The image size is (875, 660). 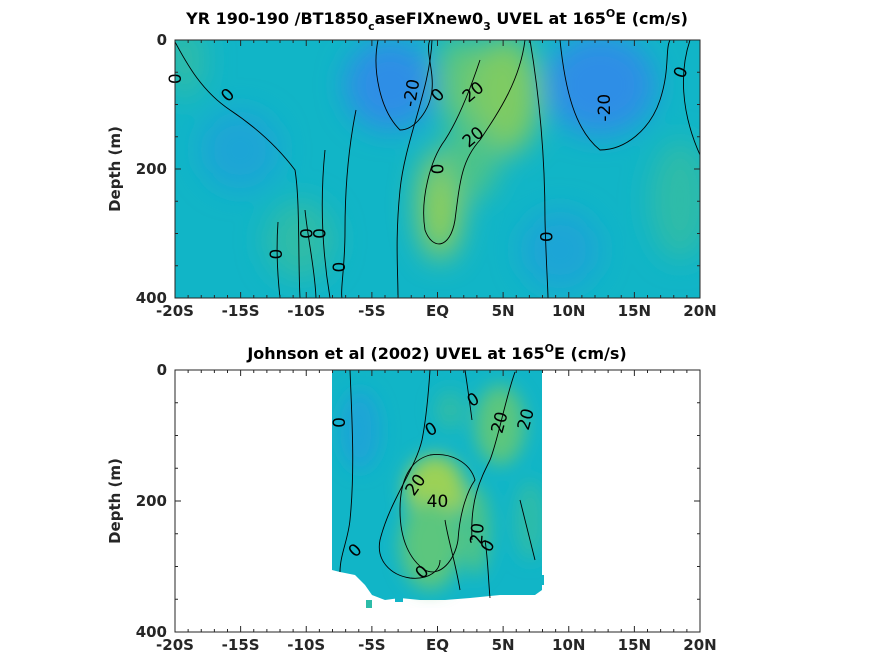 I want to click on bottom-x-tick-label: 20N, so click(x=699, y=645).